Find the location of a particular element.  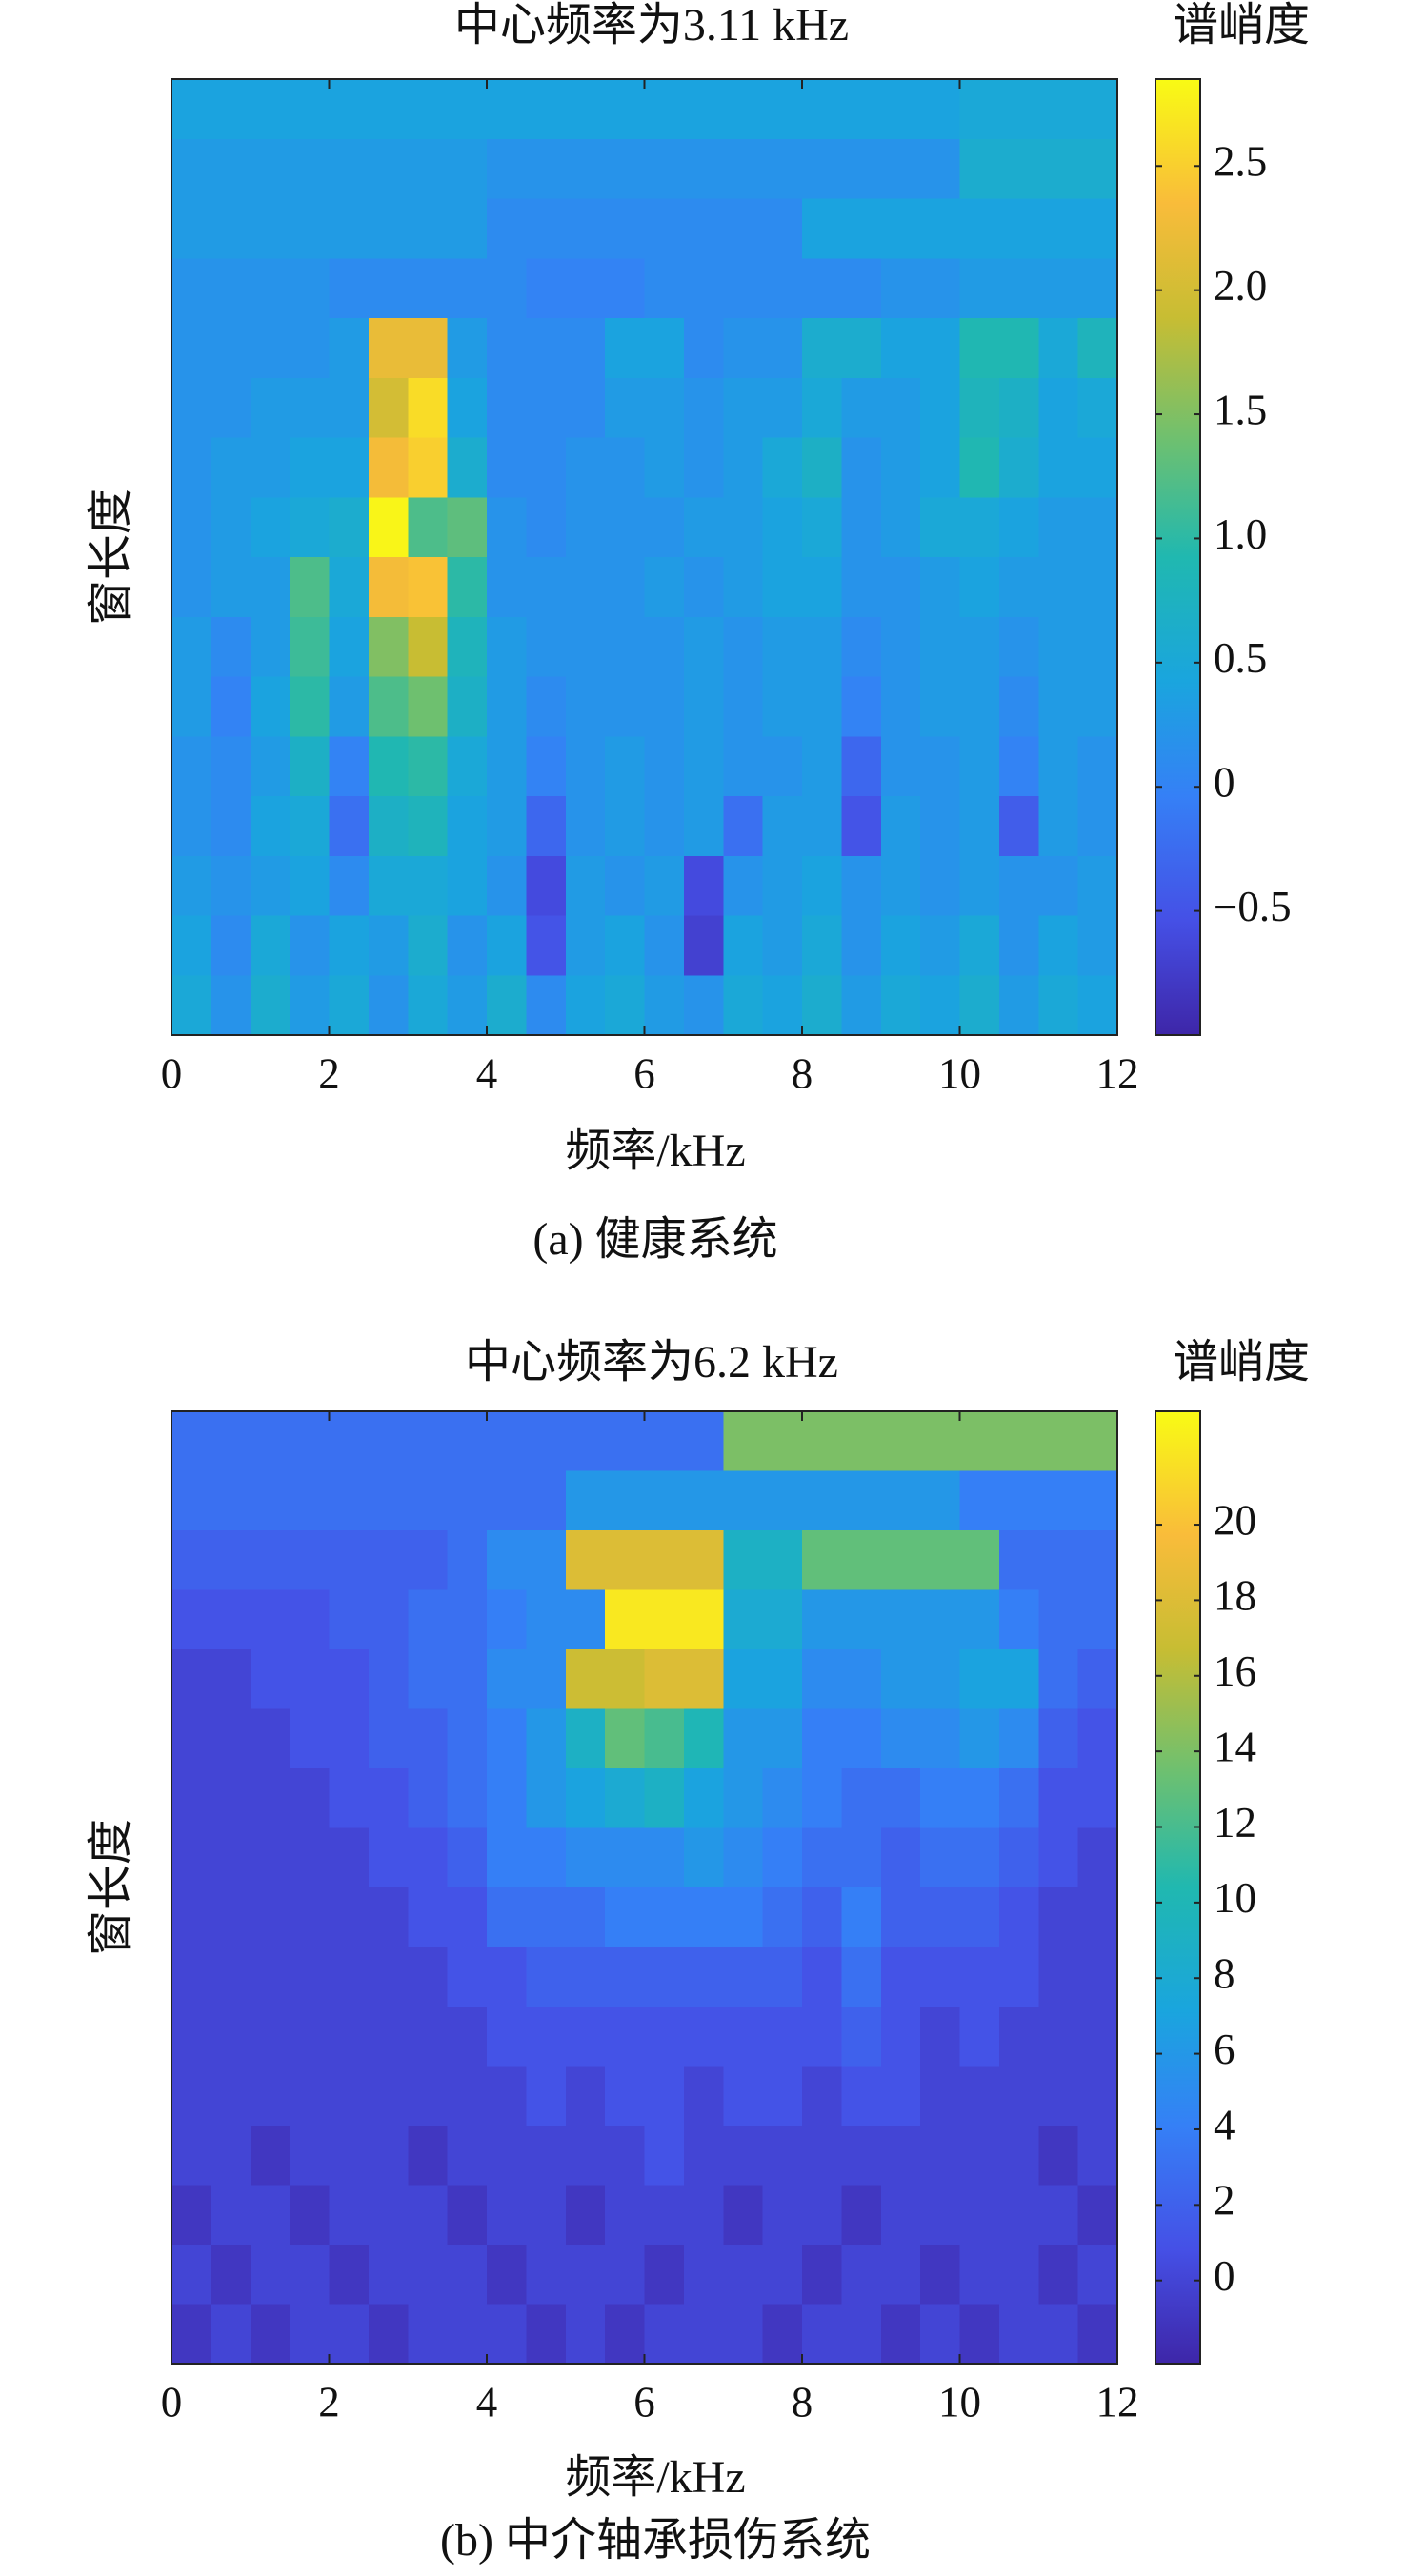

colorbar is located at coordinates (1178, 1887).